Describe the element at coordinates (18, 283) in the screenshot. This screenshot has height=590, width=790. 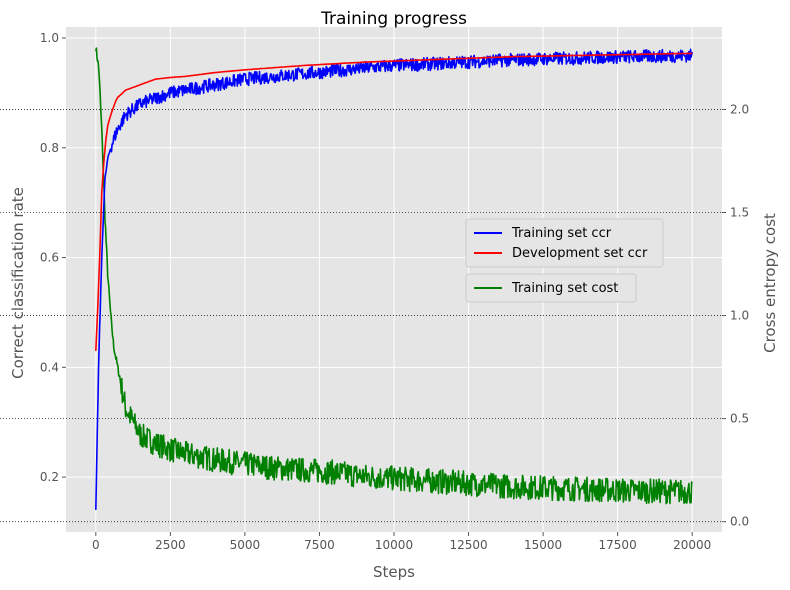
I see `y-left-axis-label: Correct classification rate` at that location.